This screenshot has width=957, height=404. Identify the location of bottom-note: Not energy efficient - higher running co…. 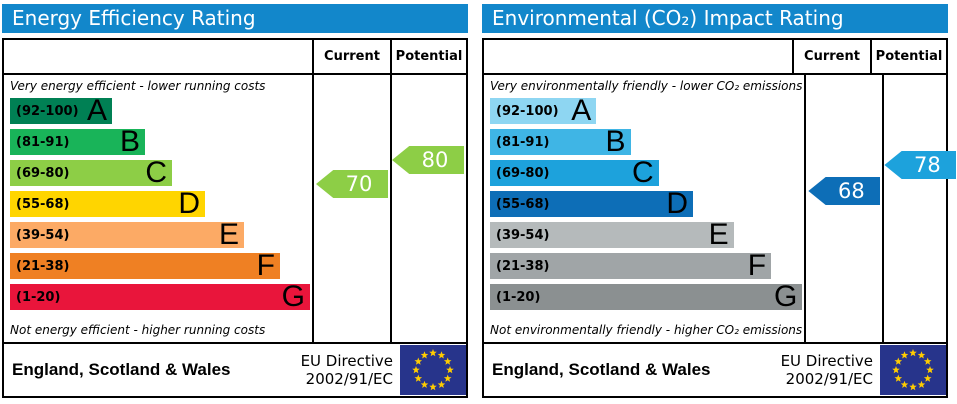
(138, 330).